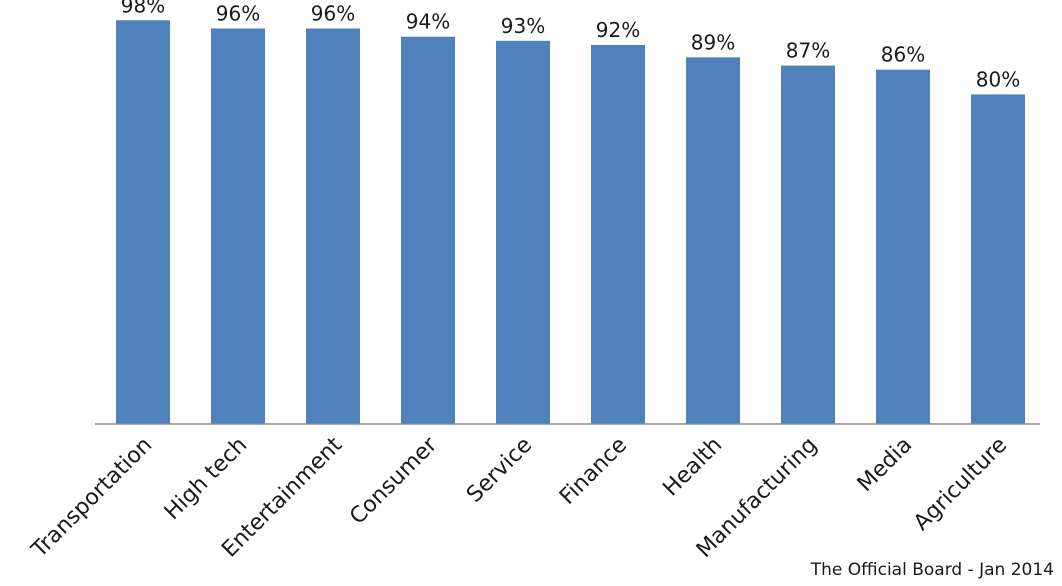  What do you see at coordinates (808, 244) in the screenshot?
I see `bar-manufacturing` at bounding box center [808, 244].